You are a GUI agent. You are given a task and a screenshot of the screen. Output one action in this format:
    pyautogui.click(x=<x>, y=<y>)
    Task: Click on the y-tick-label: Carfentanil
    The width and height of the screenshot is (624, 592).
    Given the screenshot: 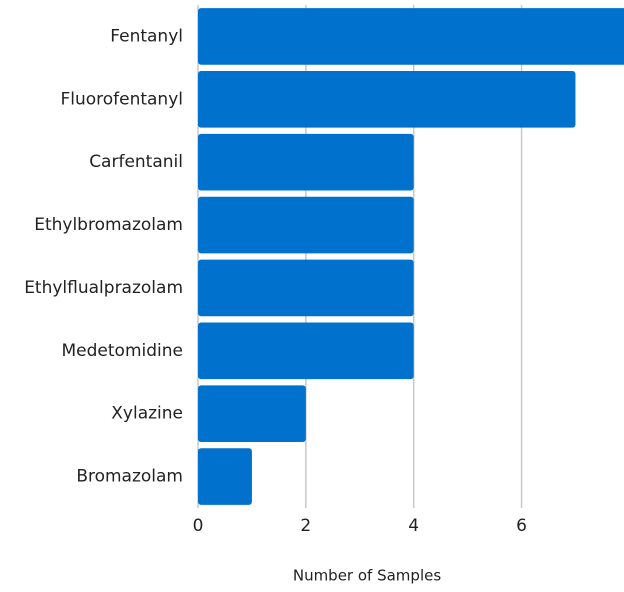 What is the action you would take?
    pyautogui.click(x=136, y=162)
    